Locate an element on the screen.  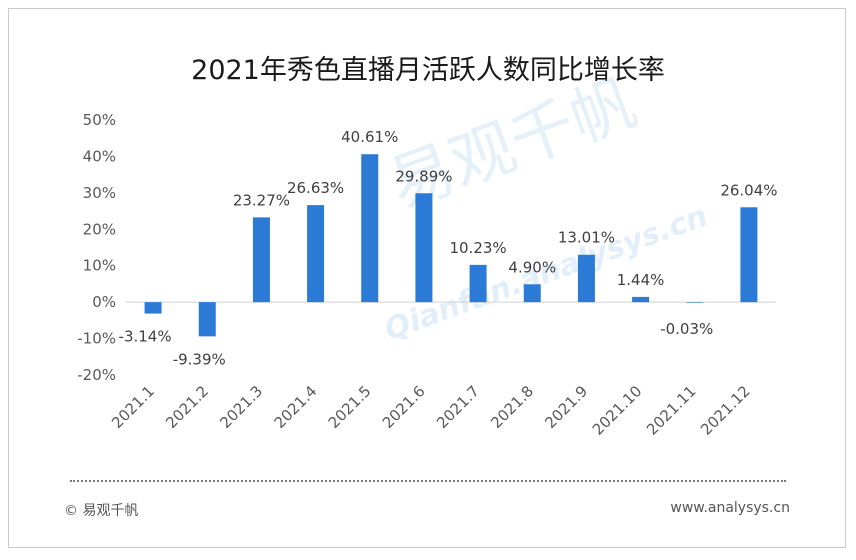
y-tick-label: 0% is located at coordinates (104, 302).